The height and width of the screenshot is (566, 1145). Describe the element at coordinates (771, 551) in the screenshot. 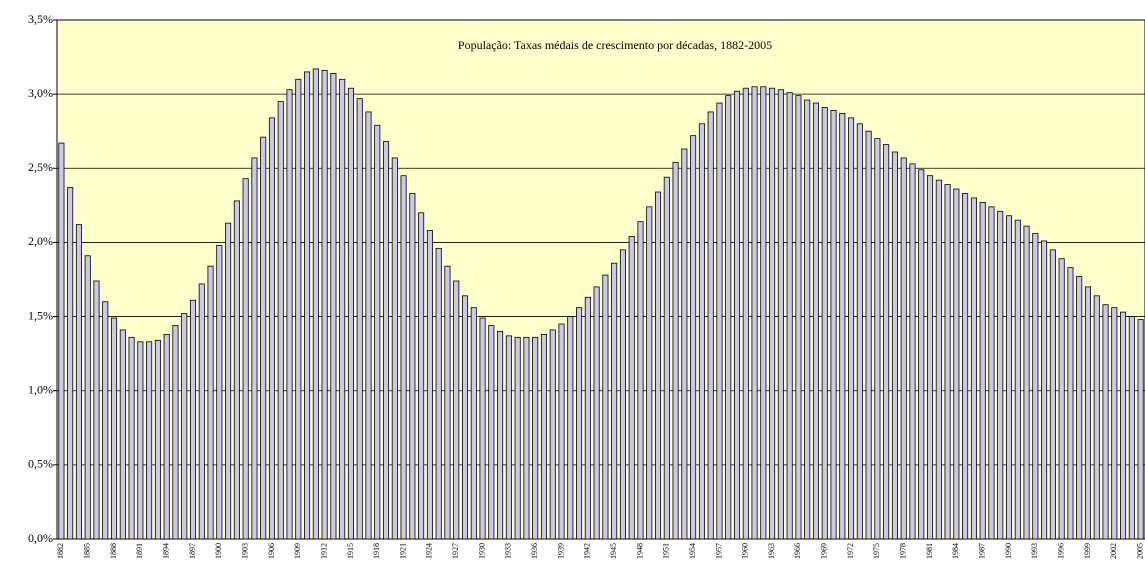

I see `x-tick-label: 1963` at that location.